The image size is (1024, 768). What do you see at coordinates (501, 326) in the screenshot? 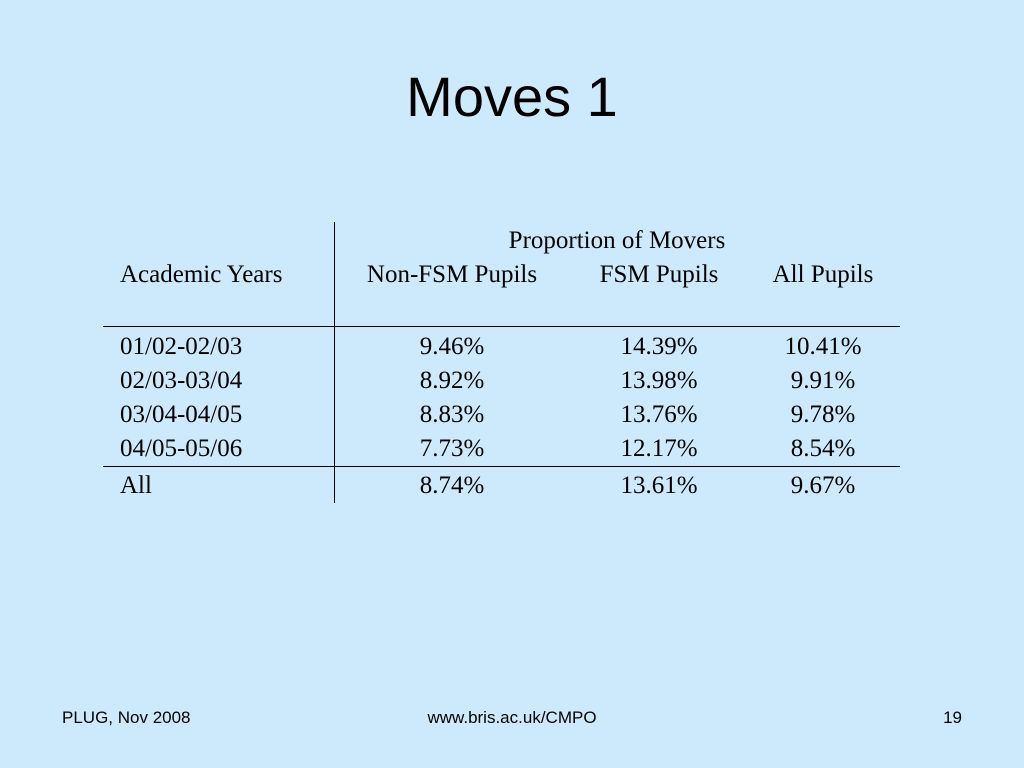
I see `header-rule` at bounding box center [501, 326].